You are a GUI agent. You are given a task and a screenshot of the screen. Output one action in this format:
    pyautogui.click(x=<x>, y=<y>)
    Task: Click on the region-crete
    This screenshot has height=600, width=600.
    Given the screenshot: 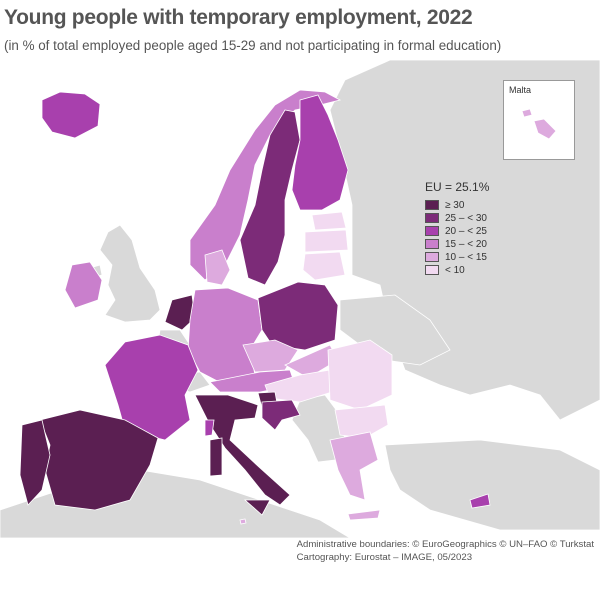 What is the action you would take?
    pyautogui.click(x=364, y=515)
    